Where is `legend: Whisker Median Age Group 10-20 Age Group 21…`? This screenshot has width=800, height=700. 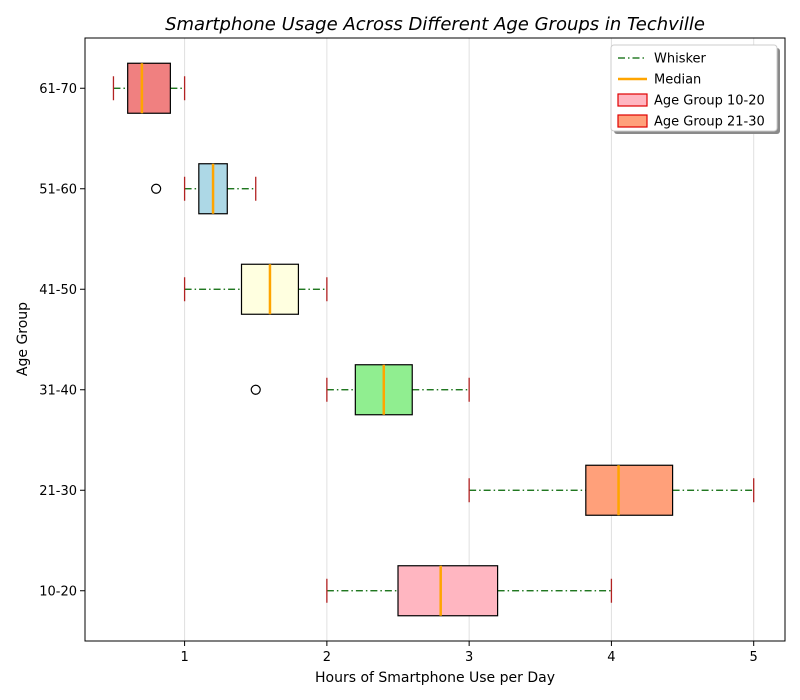
legend: Whisker Median Age Group 10-20 Age Group 21… is located at coordinates (695, 89).